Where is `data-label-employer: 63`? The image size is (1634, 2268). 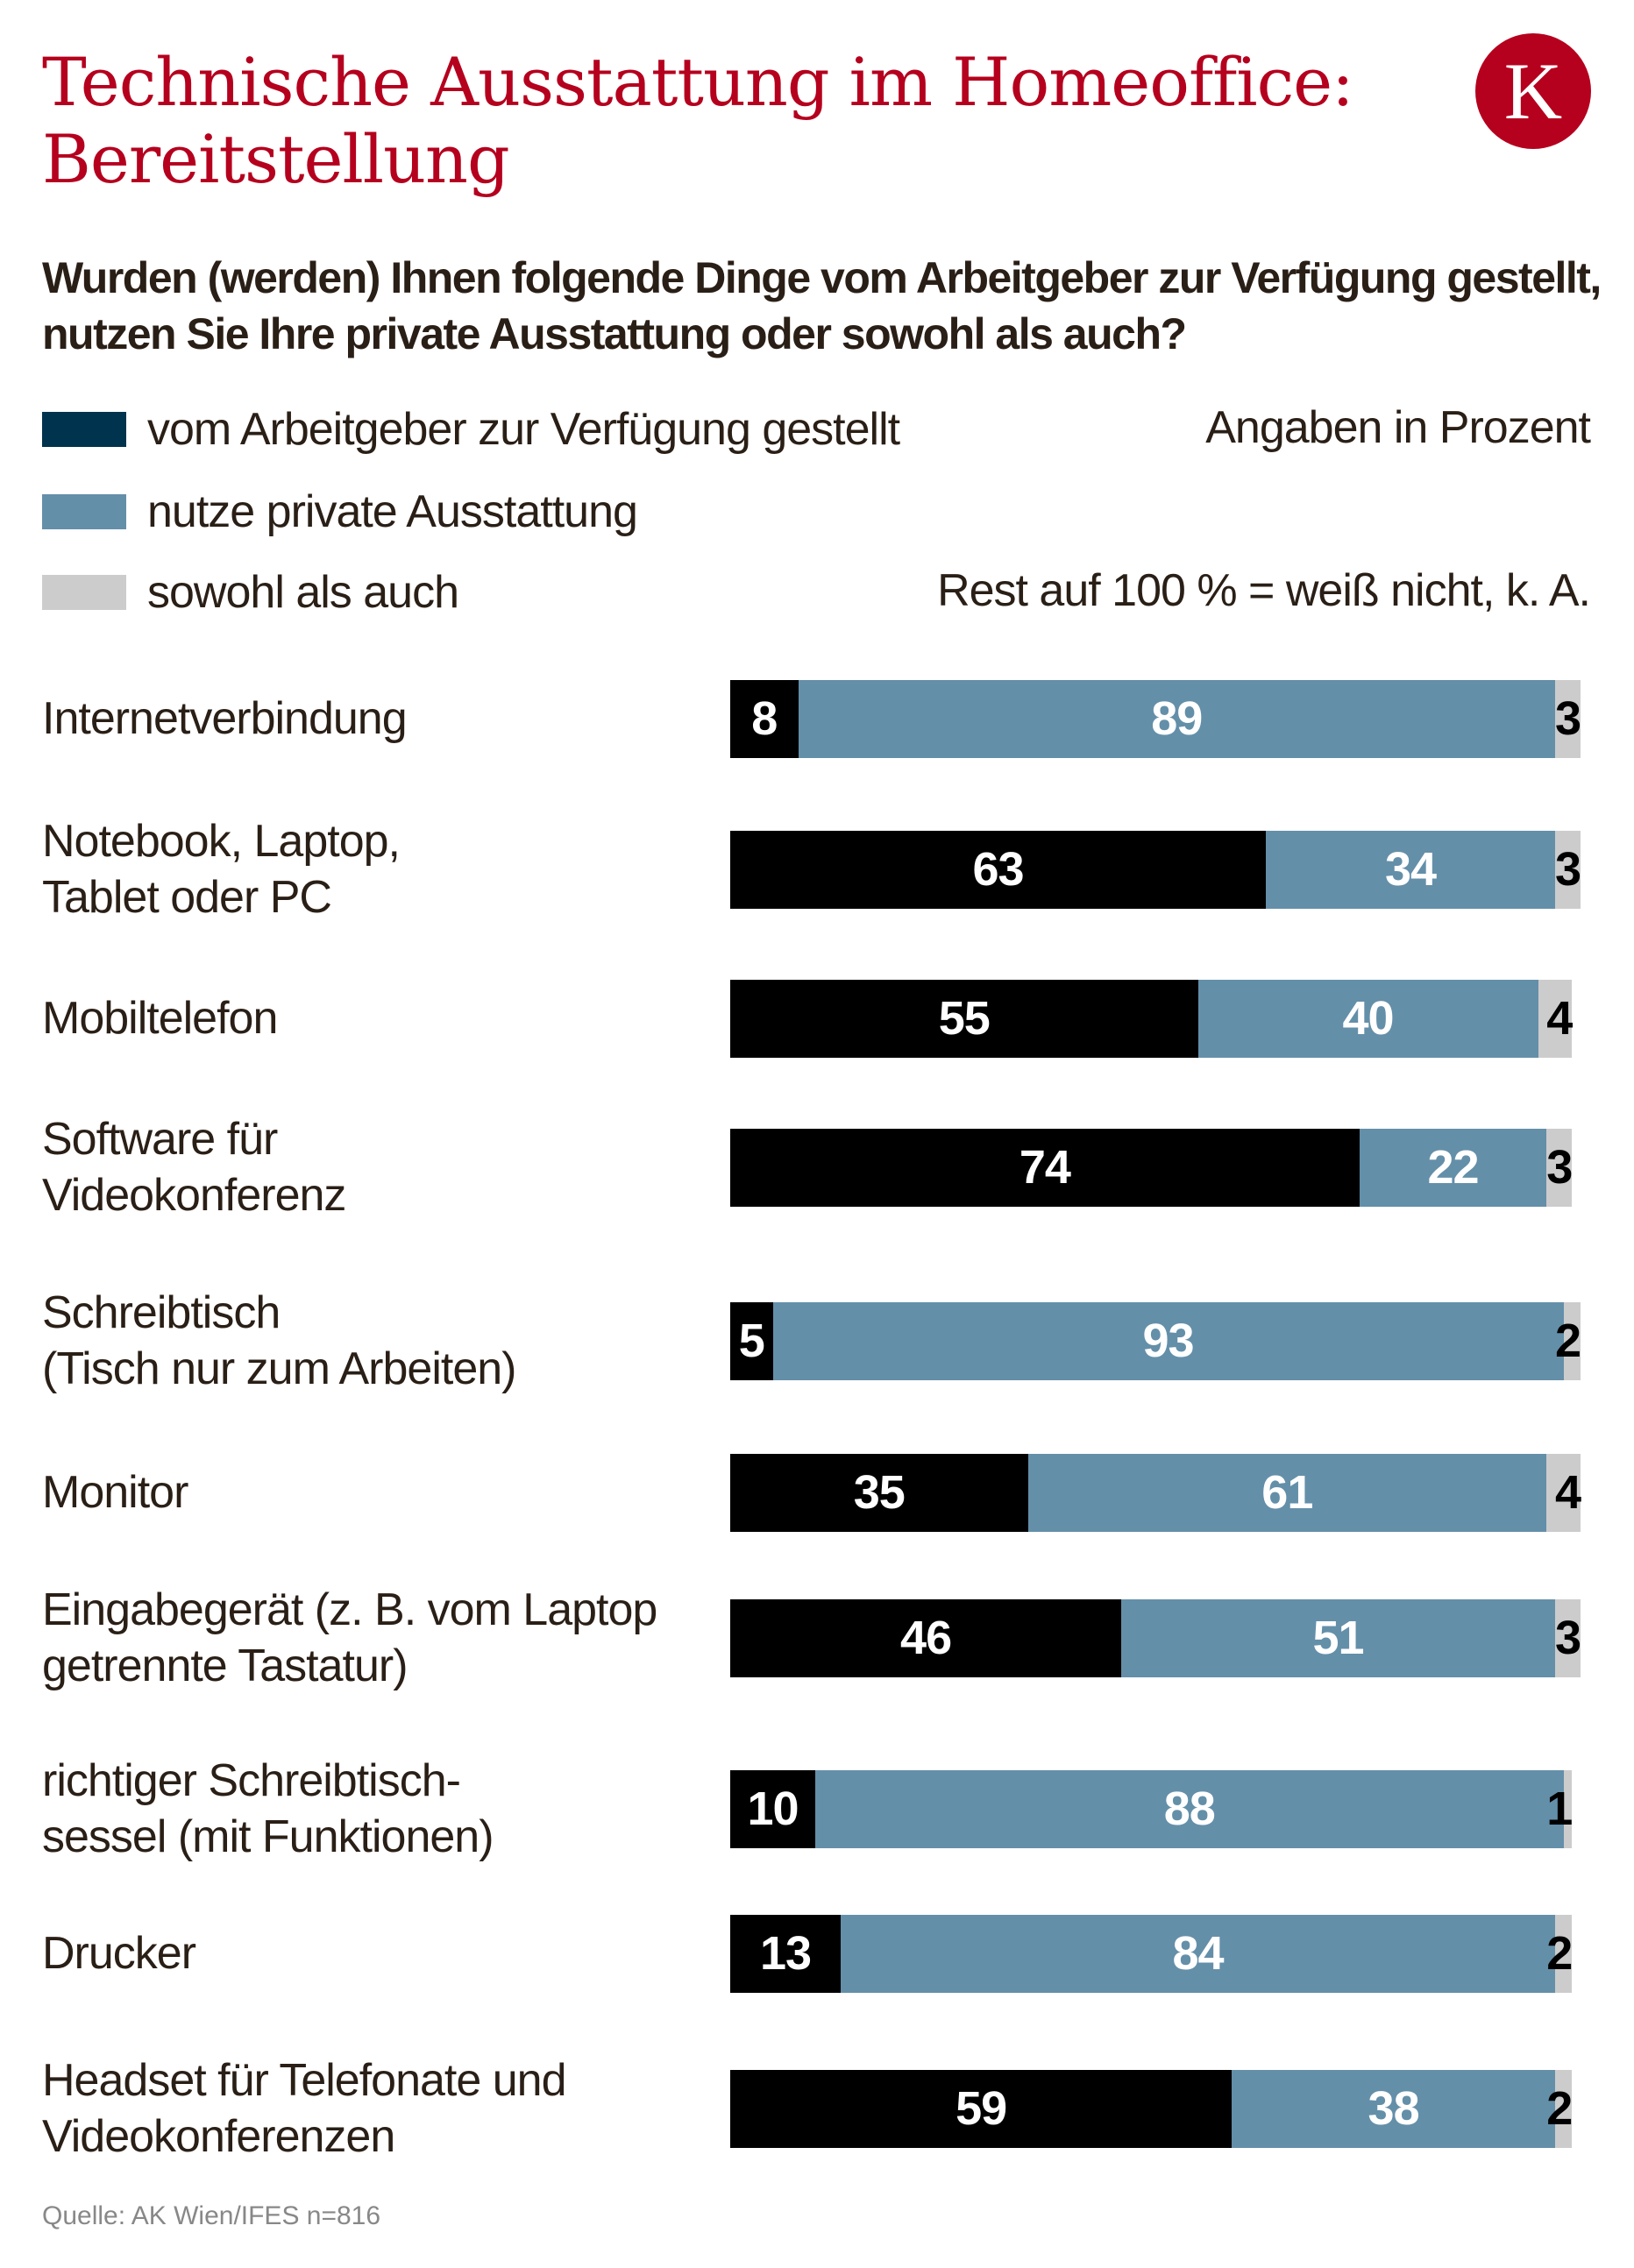 data-label-employer: 63 is located at coordinates (999, 869).